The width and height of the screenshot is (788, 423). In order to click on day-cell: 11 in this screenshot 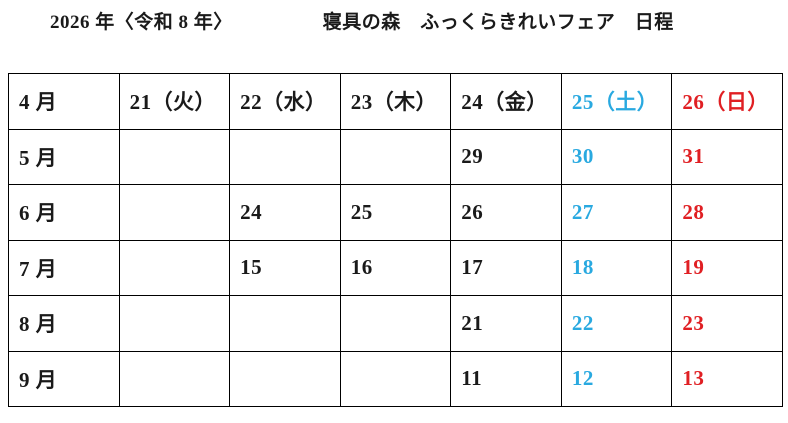, I will do `click(506, 378)`.